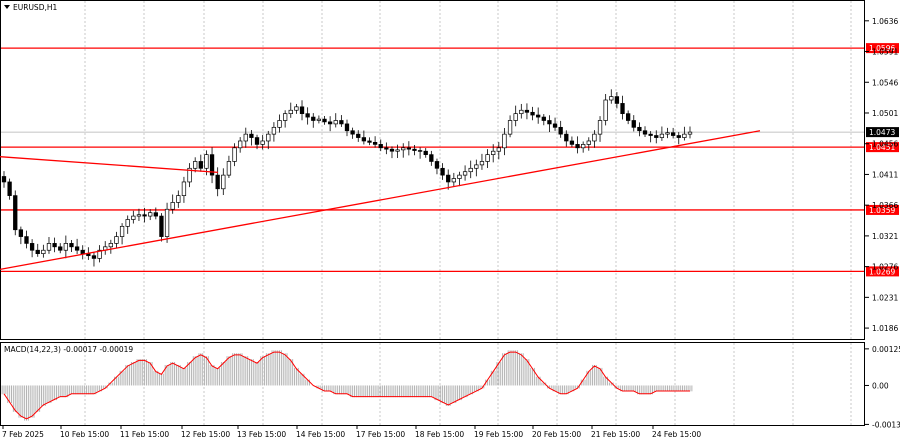 The height and width of the screenshot is (441, 900). What do you see at coordinates (347, 385) in the screenshot?
I see `macd-histogram` at bounding box center [347, 385].